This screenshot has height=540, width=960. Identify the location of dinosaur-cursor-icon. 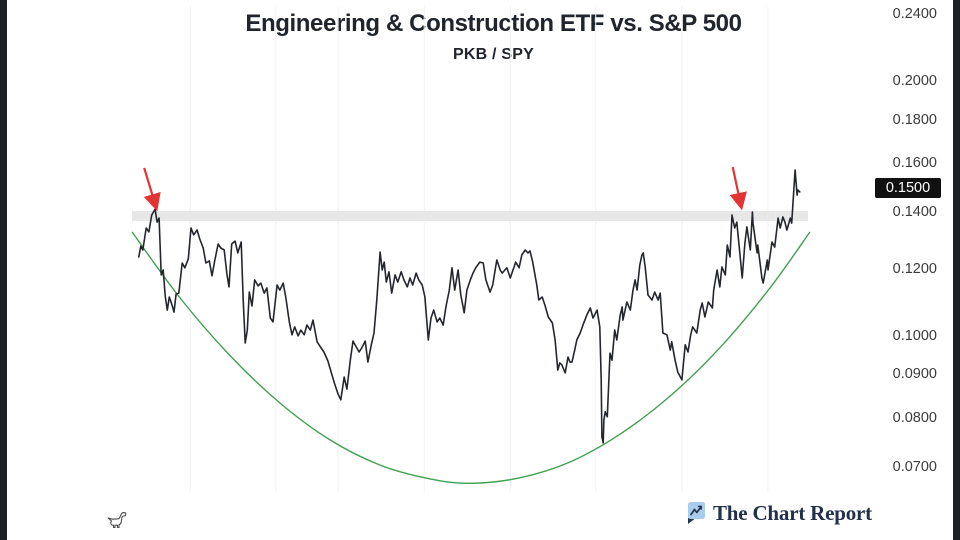
(117, 520).